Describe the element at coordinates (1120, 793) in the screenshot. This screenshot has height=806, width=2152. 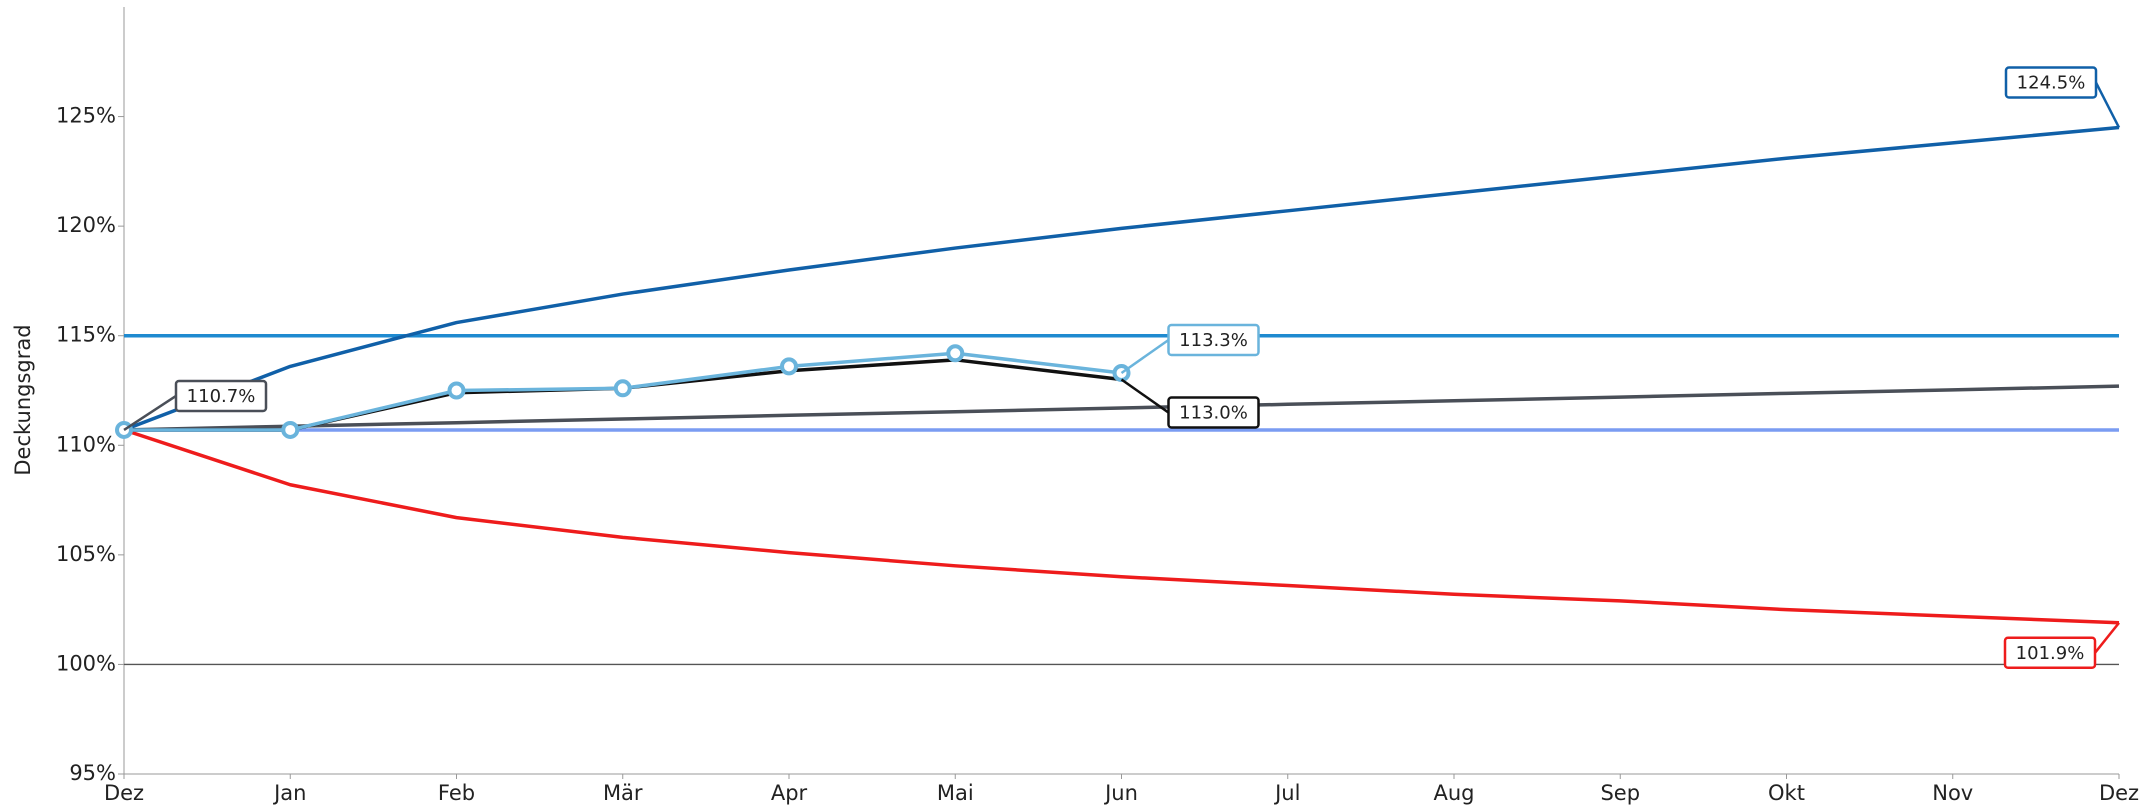
I see `x-tick-label: Jun` at that location.